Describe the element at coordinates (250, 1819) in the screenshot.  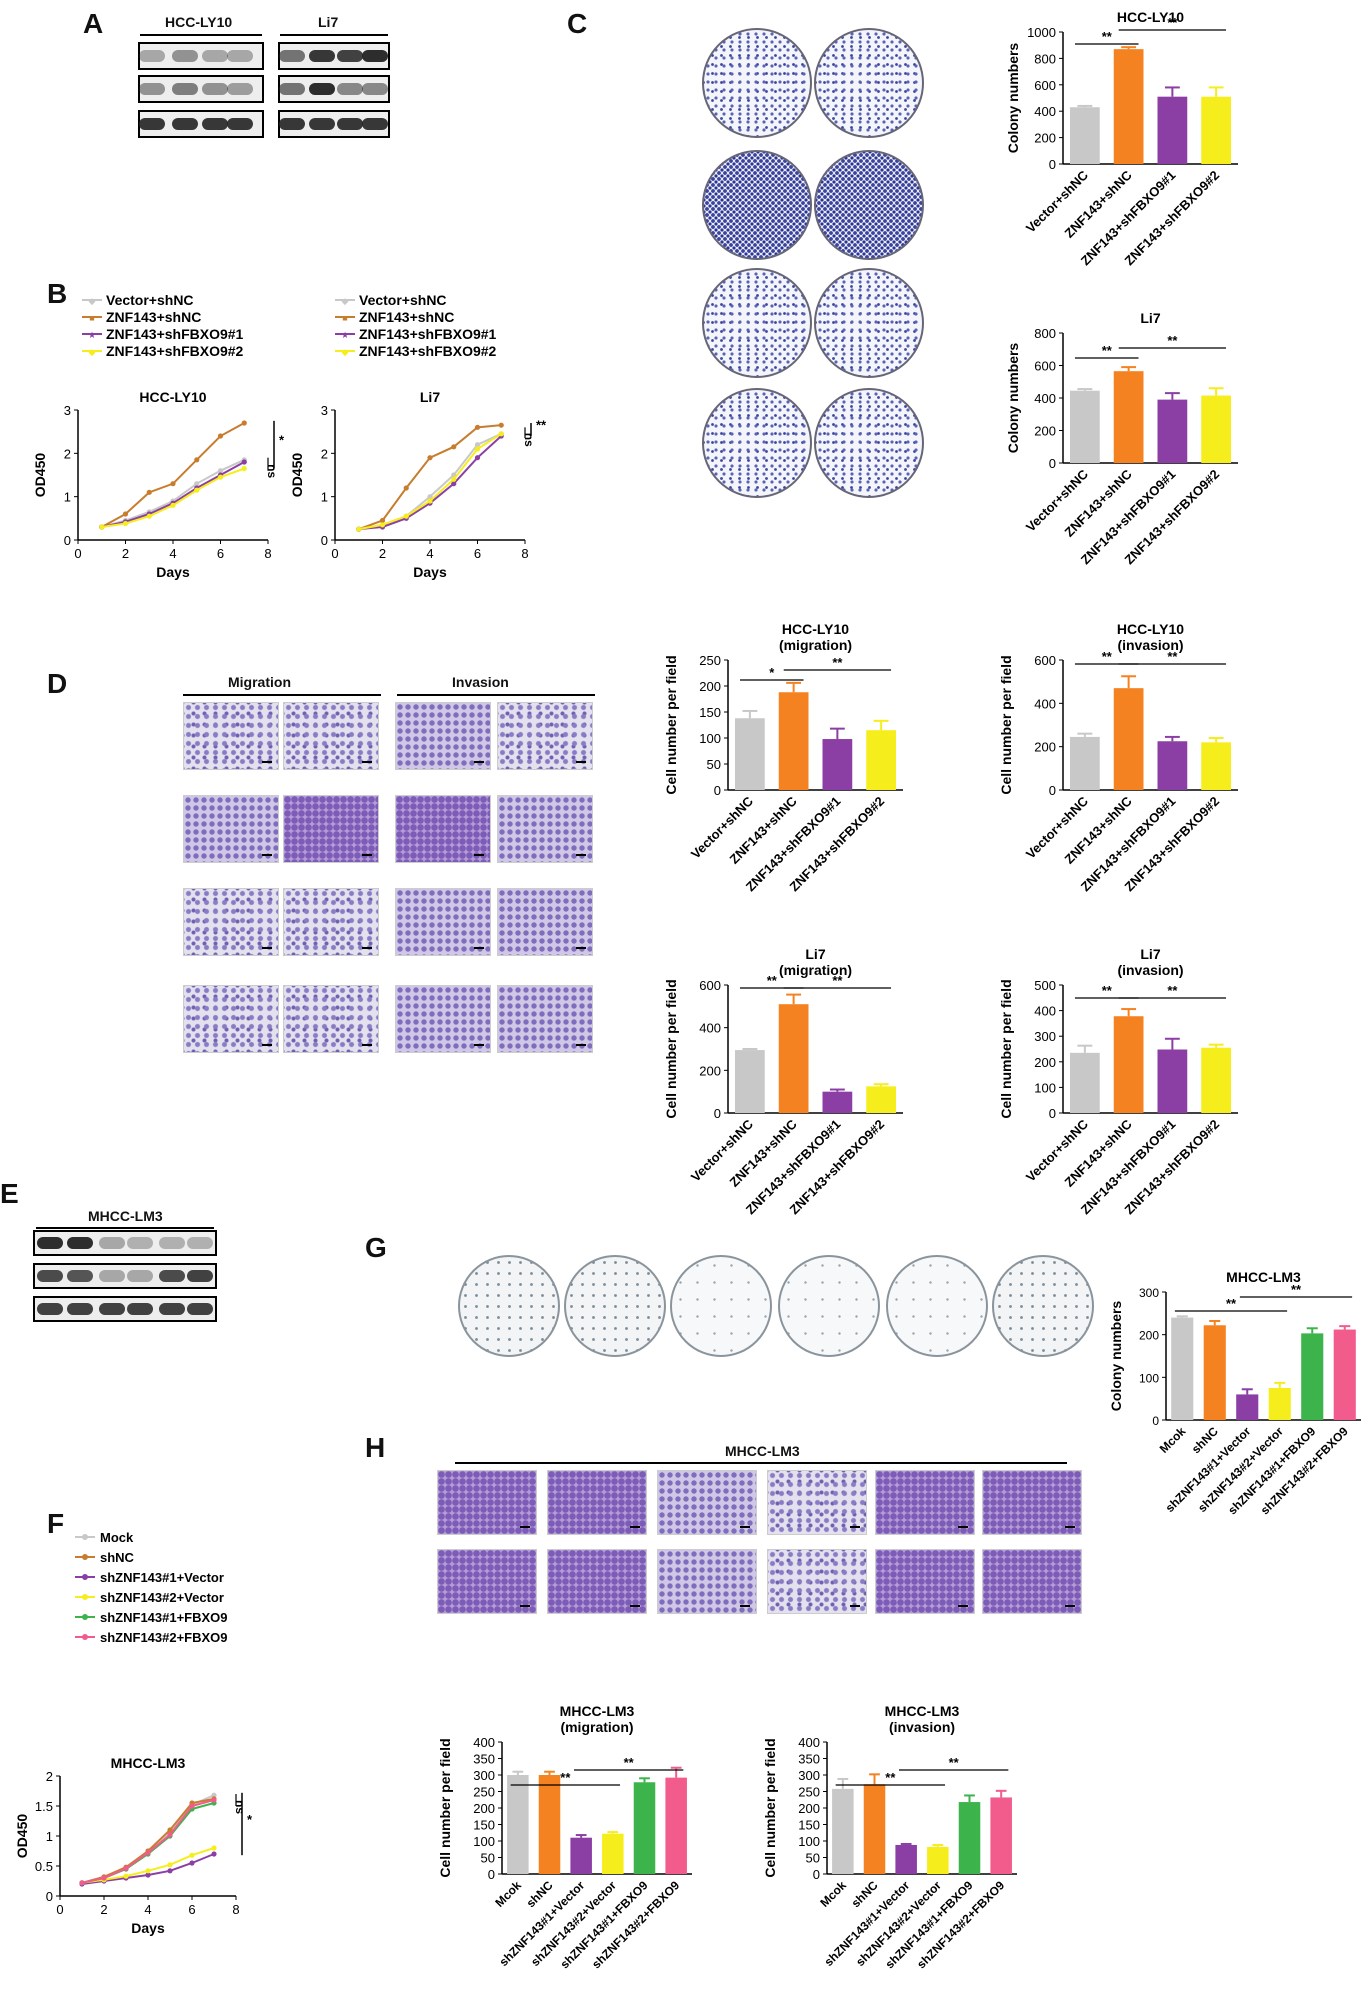
I see `stat-significance: *` at that location.